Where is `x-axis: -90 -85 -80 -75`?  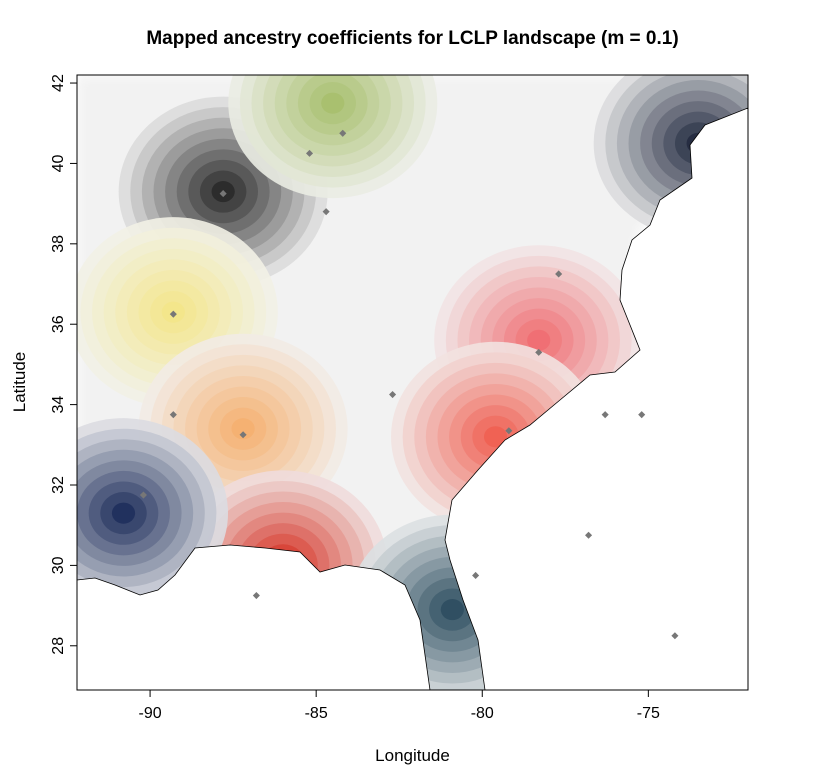 x-axis: -90 -85 -80 -75 is located at coordinates (399, 706).